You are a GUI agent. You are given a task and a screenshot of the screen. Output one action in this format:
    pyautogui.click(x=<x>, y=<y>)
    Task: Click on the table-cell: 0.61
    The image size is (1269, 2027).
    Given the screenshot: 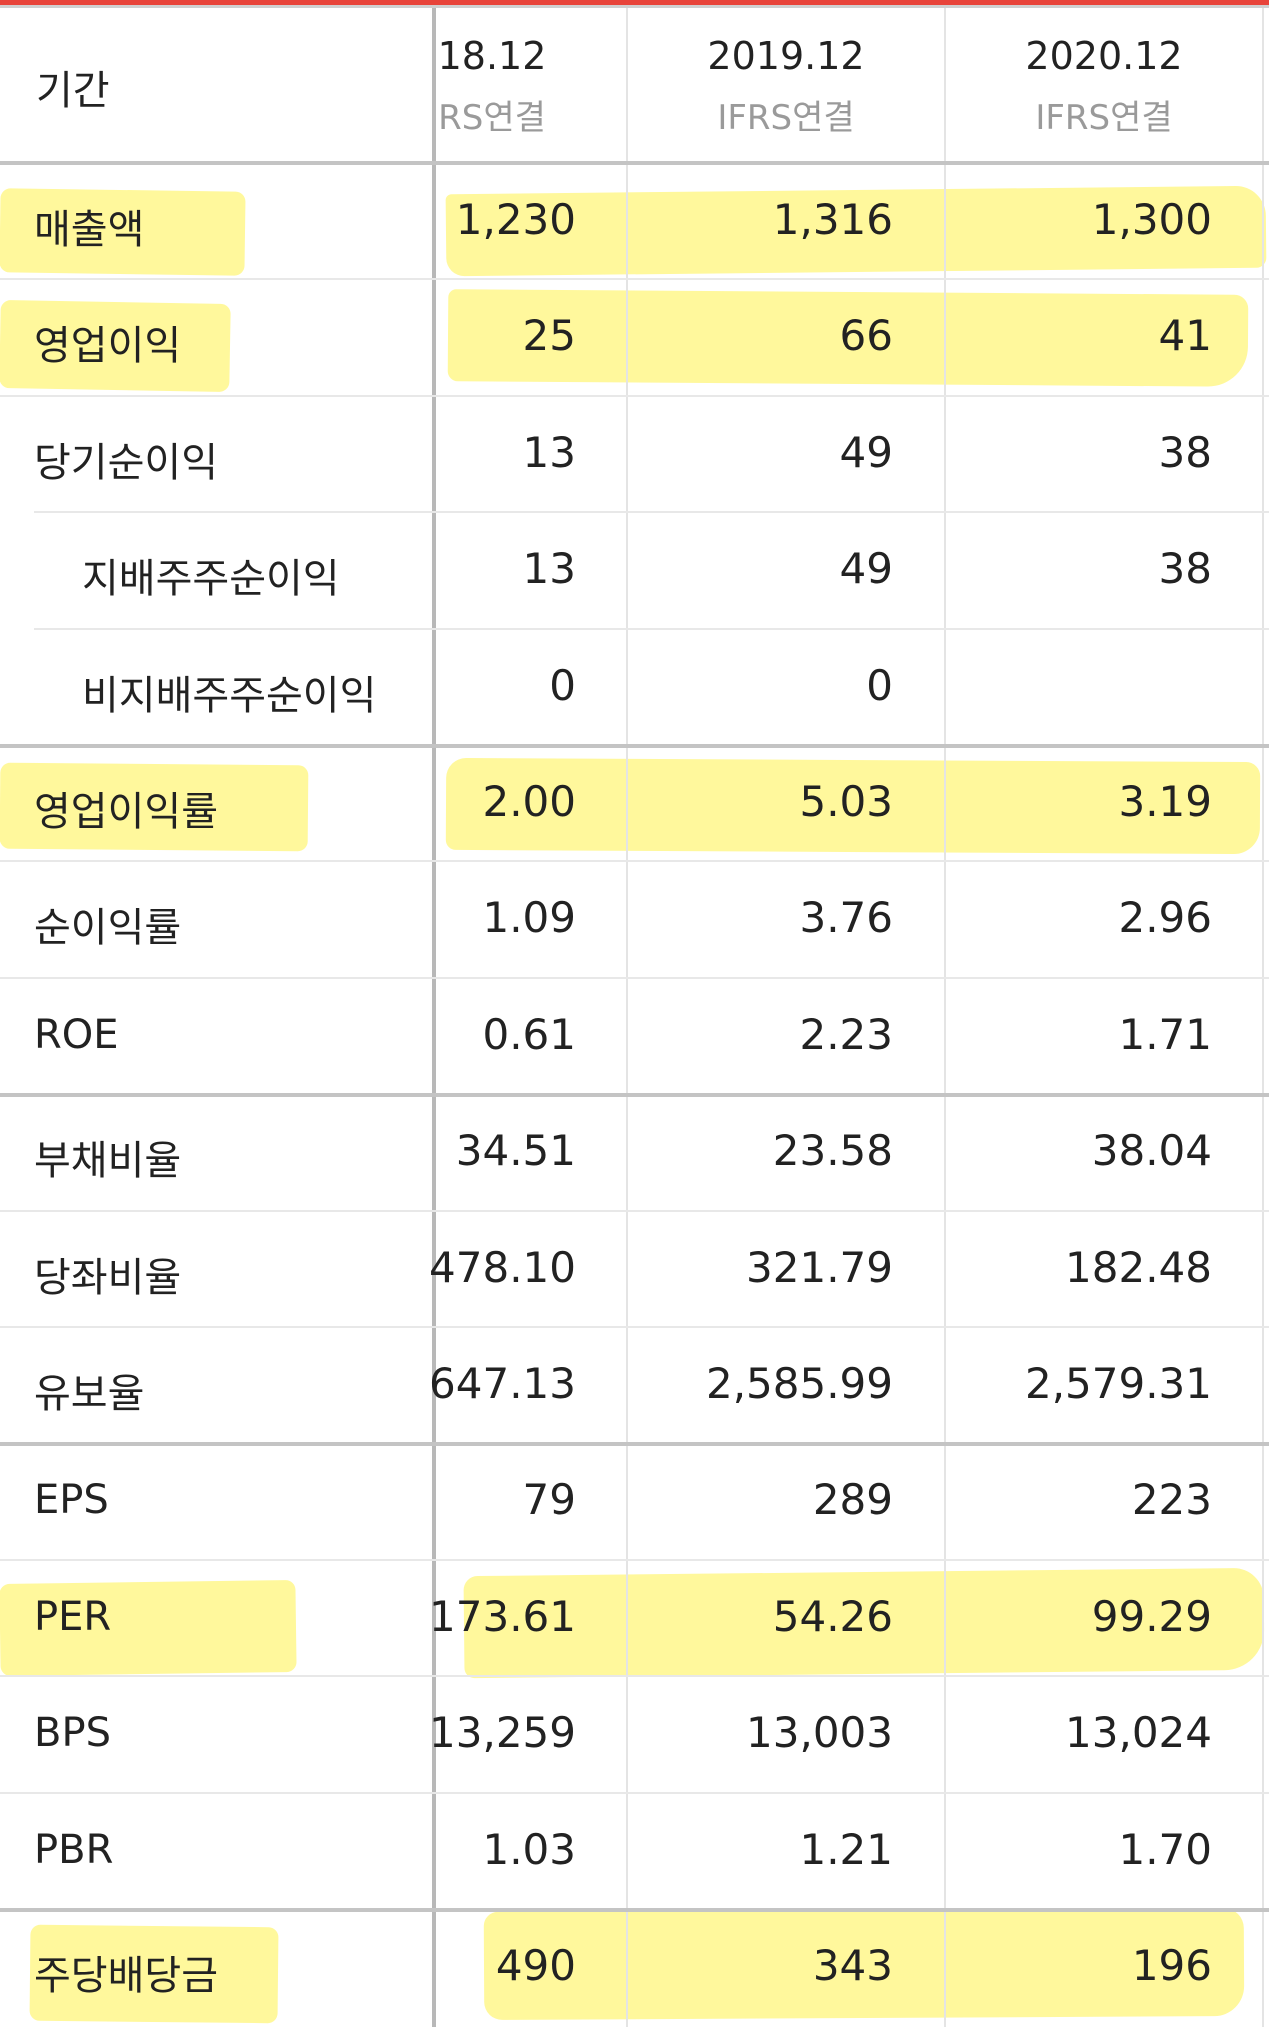 What is the action you would take?
    pyautogui.click(x=529, y=1034)
    